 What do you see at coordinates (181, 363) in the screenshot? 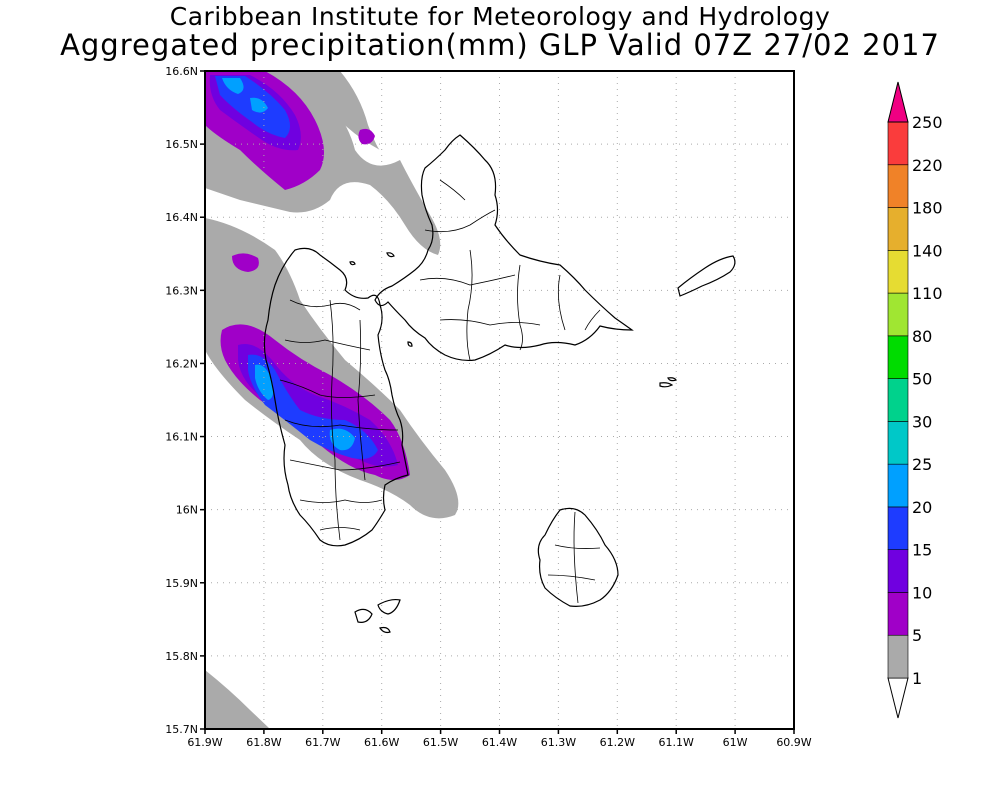
I see `y-tick-label: 16.2N` at bounding box center [181, 363].